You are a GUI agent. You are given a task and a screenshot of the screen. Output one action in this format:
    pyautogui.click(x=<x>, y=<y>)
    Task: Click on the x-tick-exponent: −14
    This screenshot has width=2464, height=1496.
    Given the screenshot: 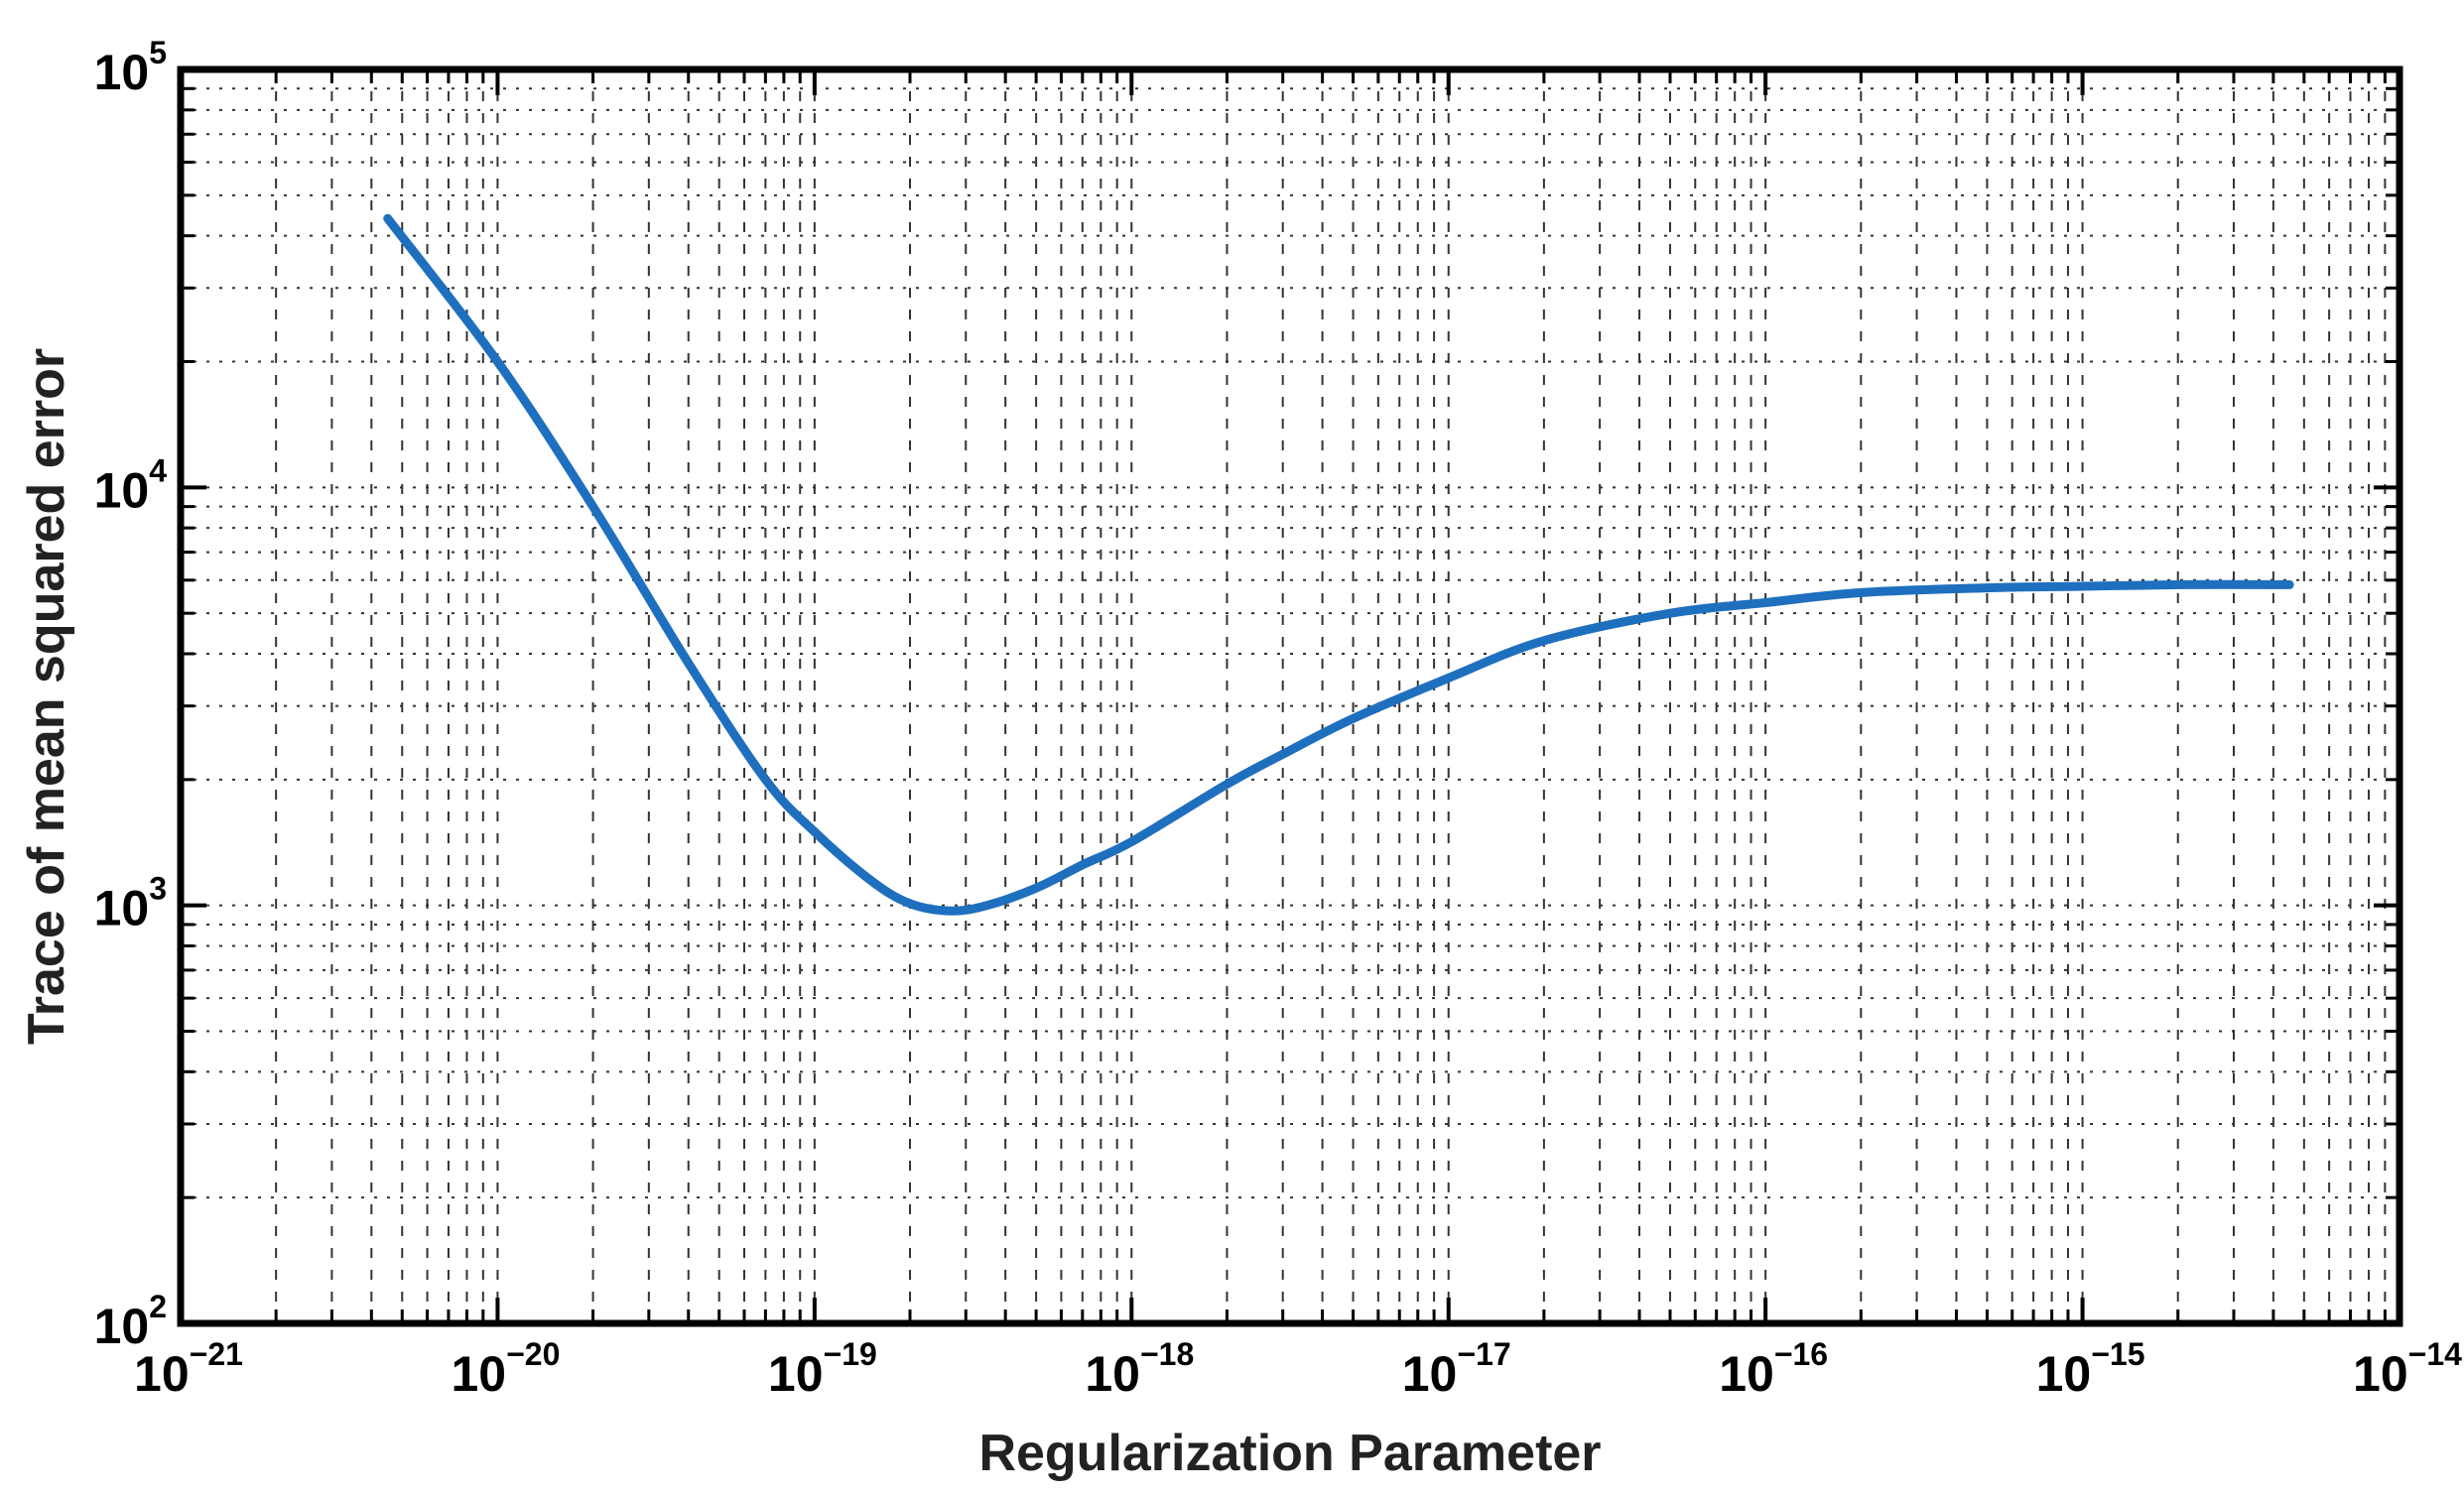 What is the action you would take?
    pyautogui.click(x=2435, y=1354)
    